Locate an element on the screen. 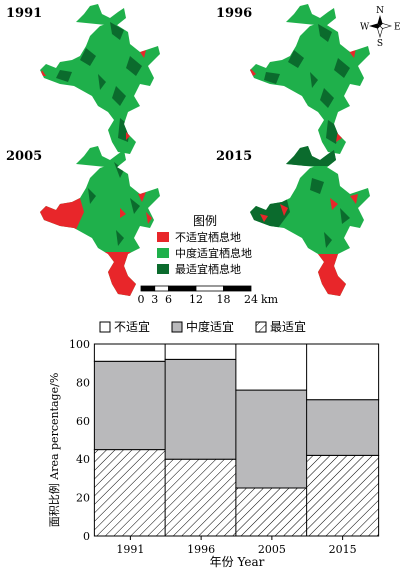 The image size is (401, 573). y-tick-label: 100 is located at coordinates (79, 344).